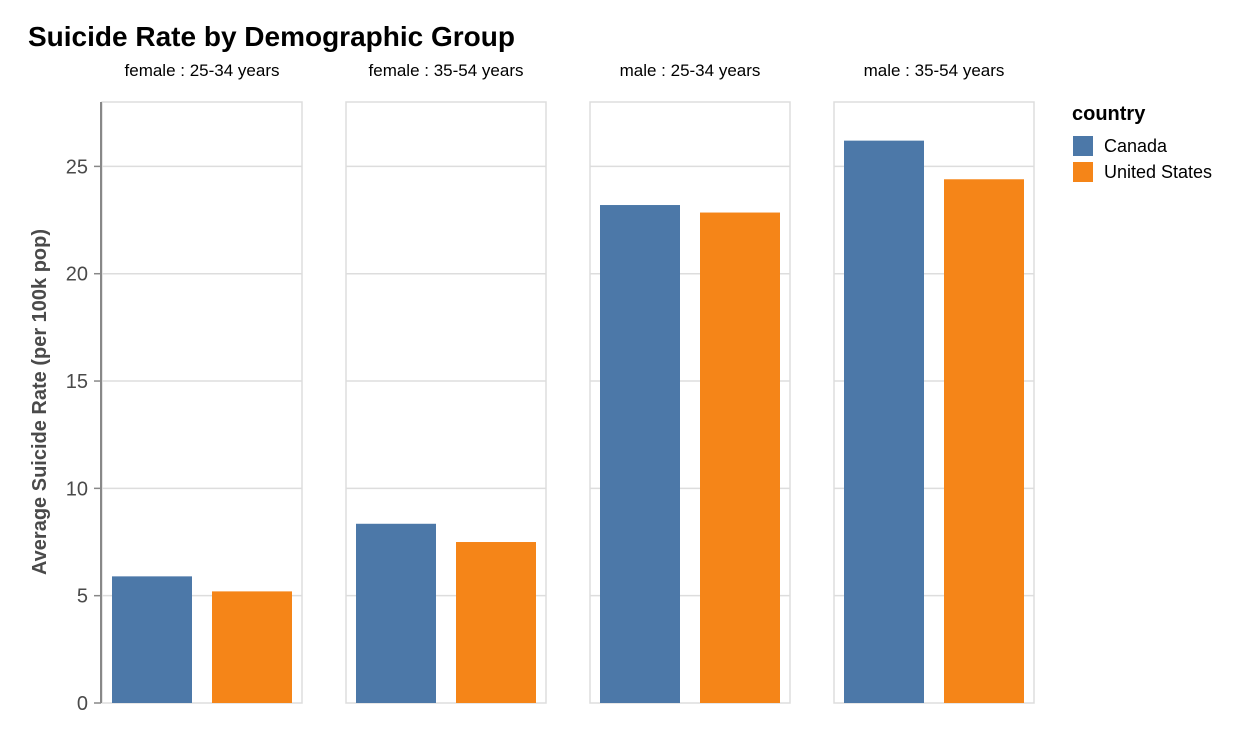 The width and height of the screenshot is (1254, 746). What do you see at coordinates (690, 70) in the screenshot?
I see `facet-label: male : 25-34 years` at bounding box center [690, 70].